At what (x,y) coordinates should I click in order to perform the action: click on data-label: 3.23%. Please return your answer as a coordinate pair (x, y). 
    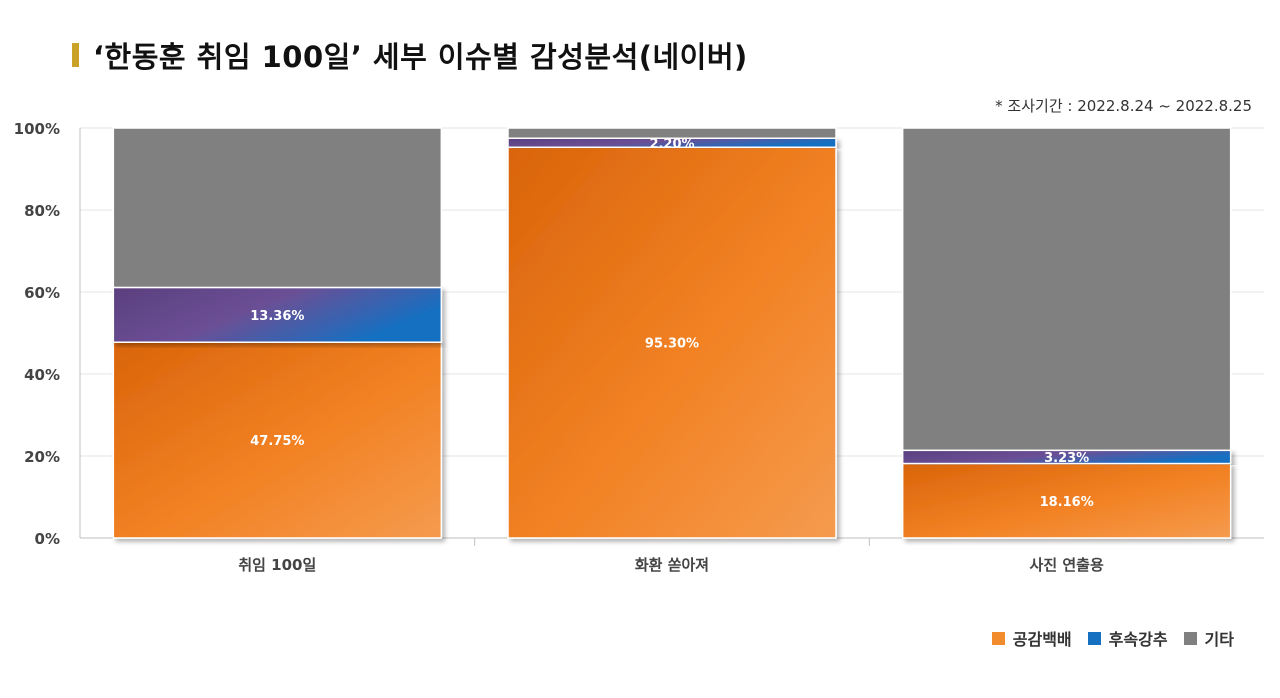
    Looking at the image, I should click on (1066, 458).